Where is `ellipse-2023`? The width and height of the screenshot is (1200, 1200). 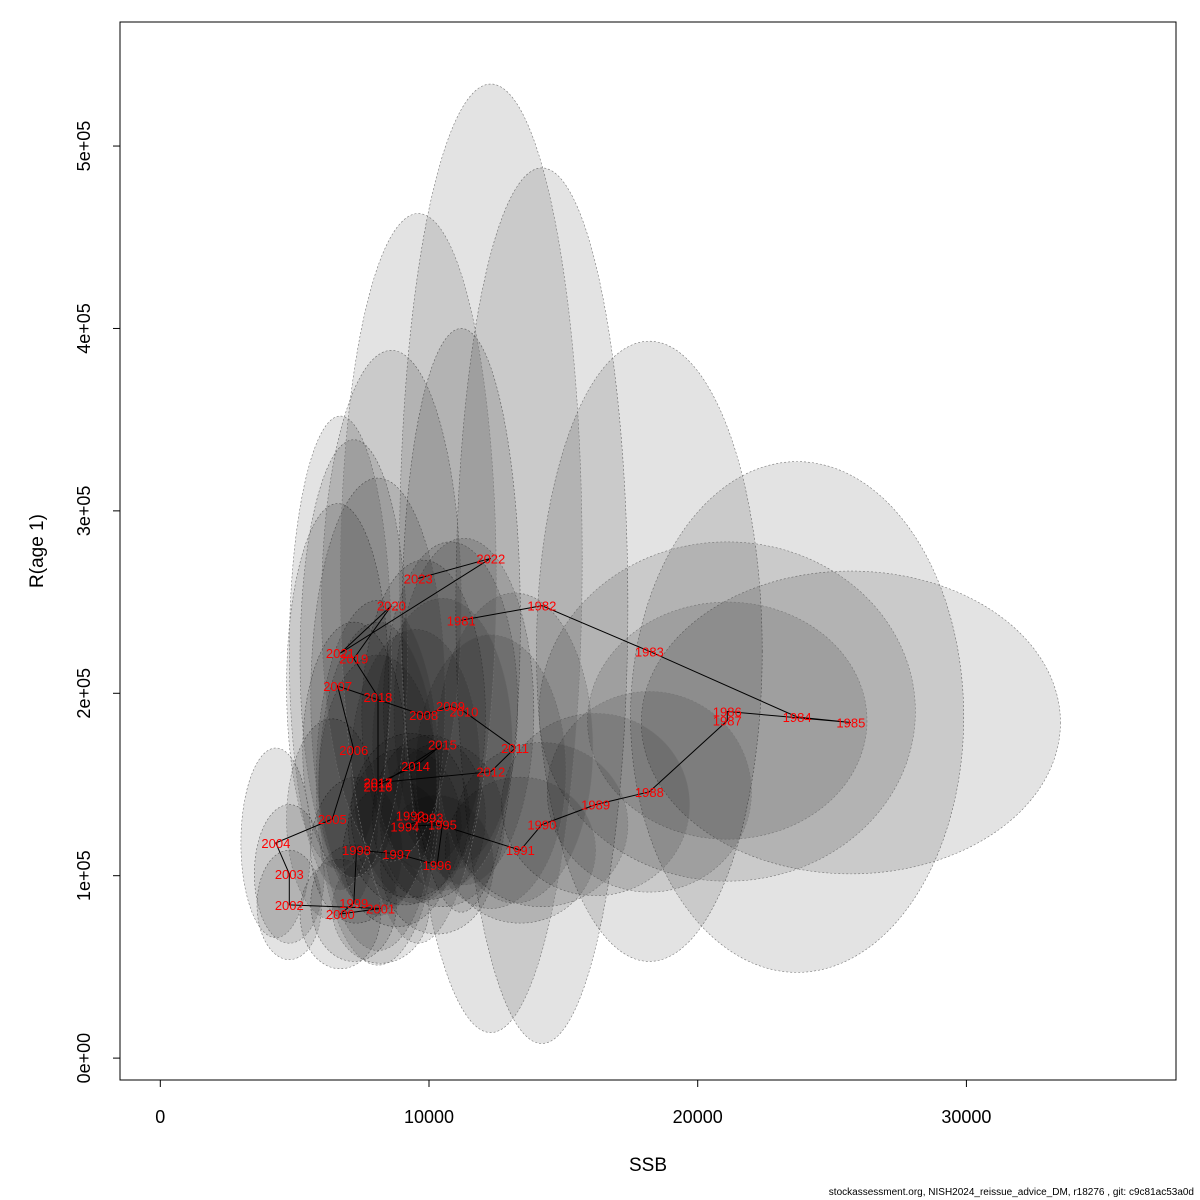
ellipse-2023 is located at coordinates (418, 578).